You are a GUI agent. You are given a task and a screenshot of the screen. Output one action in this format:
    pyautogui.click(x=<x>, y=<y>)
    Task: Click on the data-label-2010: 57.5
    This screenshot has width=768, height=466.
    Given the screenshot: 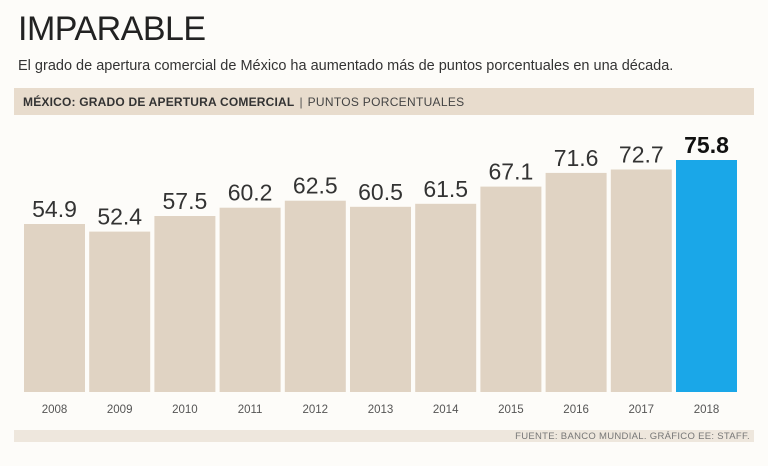 What is the action you would take?
    pyautogui.click(x=185, y=201)
    